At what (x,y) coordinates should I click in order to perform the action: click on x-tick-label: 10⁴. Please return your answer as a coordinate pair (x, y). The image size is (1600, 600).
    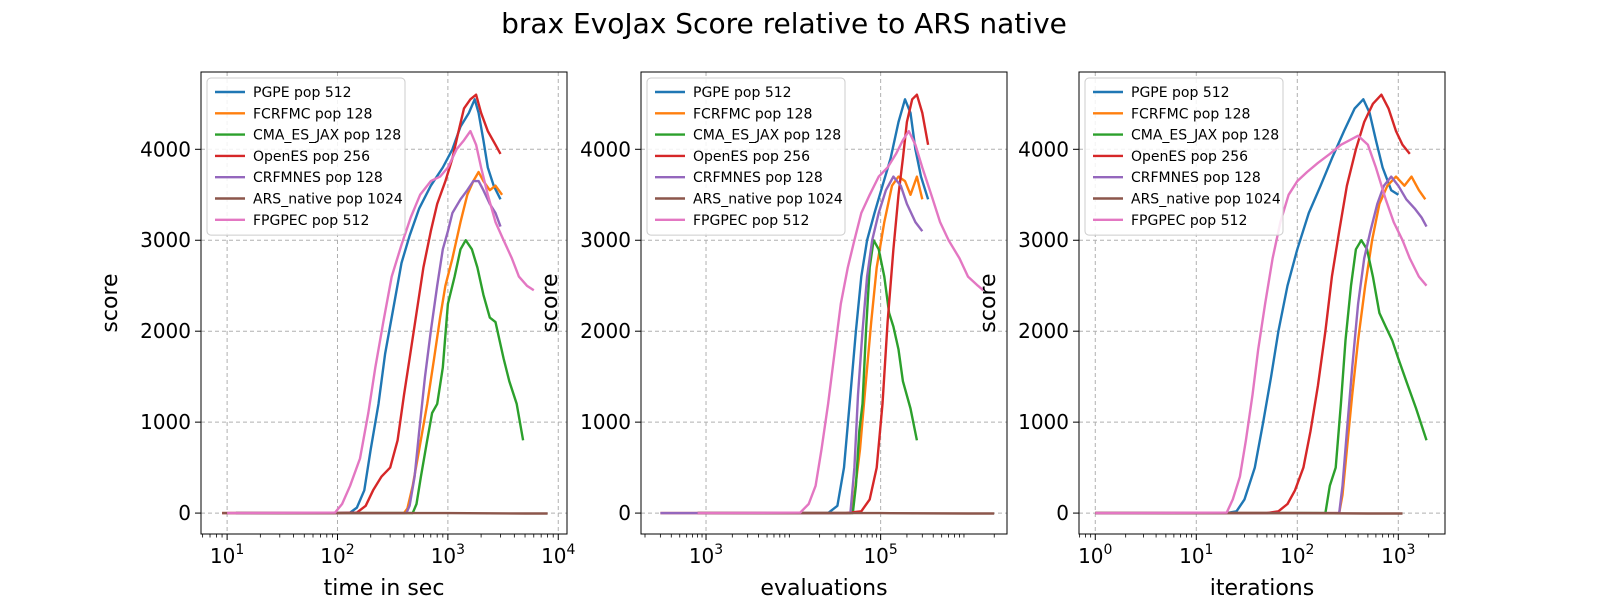
    Looking at the image, I should click on (558, 555).